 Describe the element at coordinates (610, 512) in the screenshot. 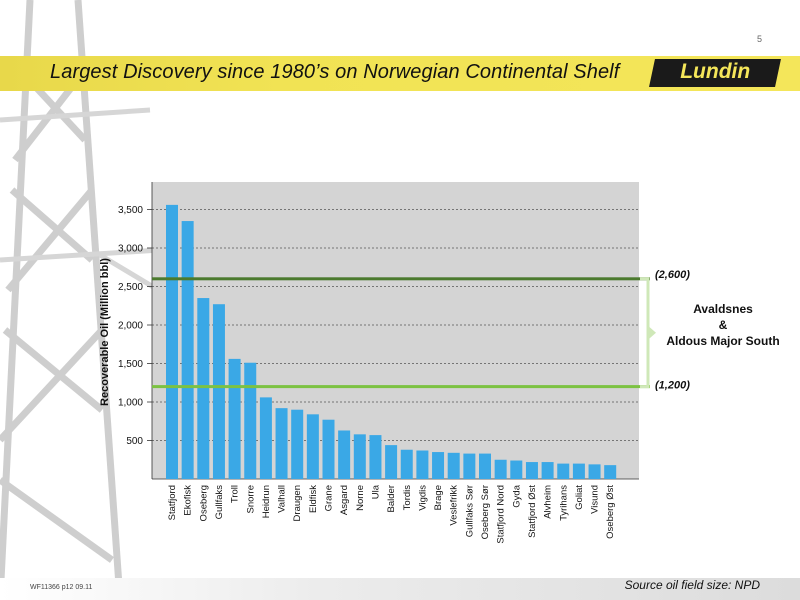

I see `x-tick-label: Oseberg Øst` at that location.